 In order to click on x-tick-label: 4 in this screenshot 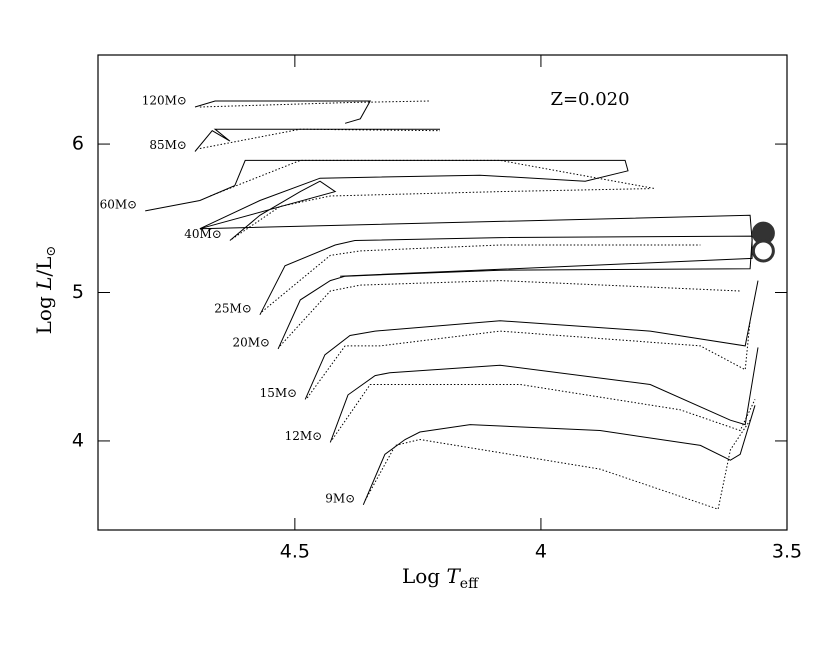, I will do `click(541, 552)`.